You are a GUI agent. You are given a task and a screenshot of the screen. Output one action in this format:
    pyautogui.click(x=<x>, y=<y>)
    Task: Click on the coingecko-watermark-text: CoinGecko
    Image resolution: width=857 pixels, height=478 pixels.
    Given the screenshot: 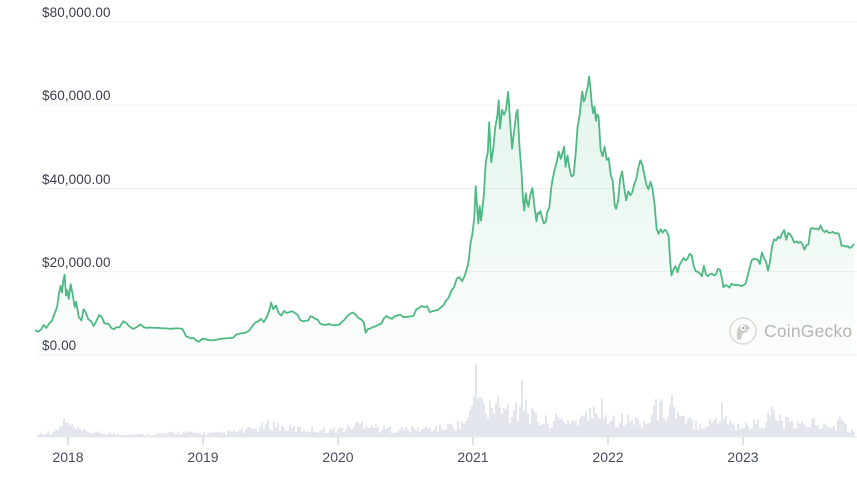 What is the action you would take?
    pyautogui.click(x=808, y=331)
    